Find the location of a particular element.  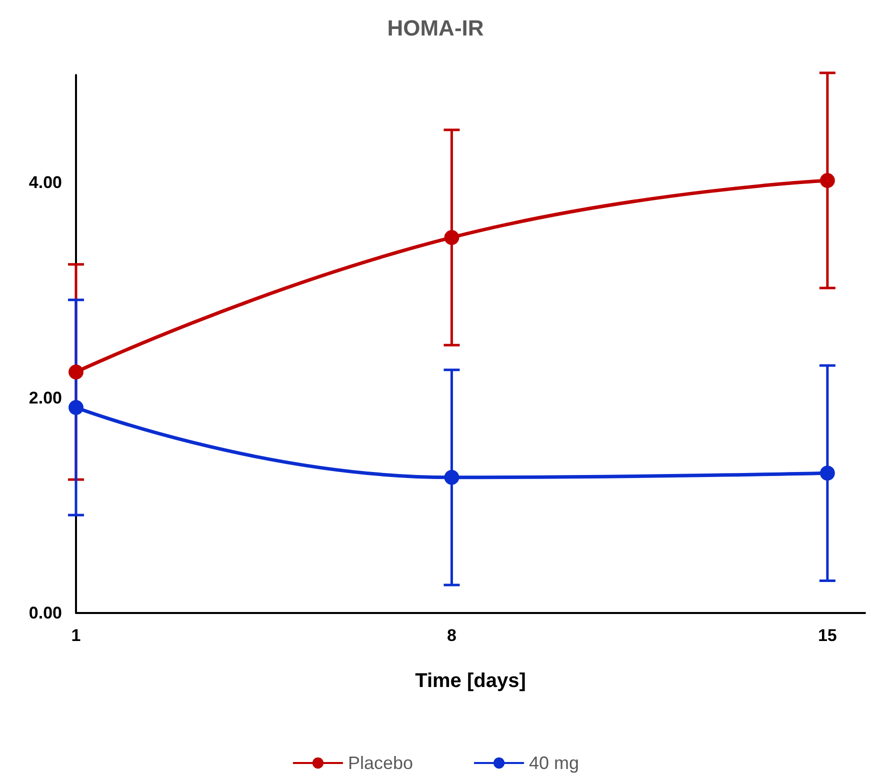

x-tick-label: 1 is located at coordinates (76, 635).